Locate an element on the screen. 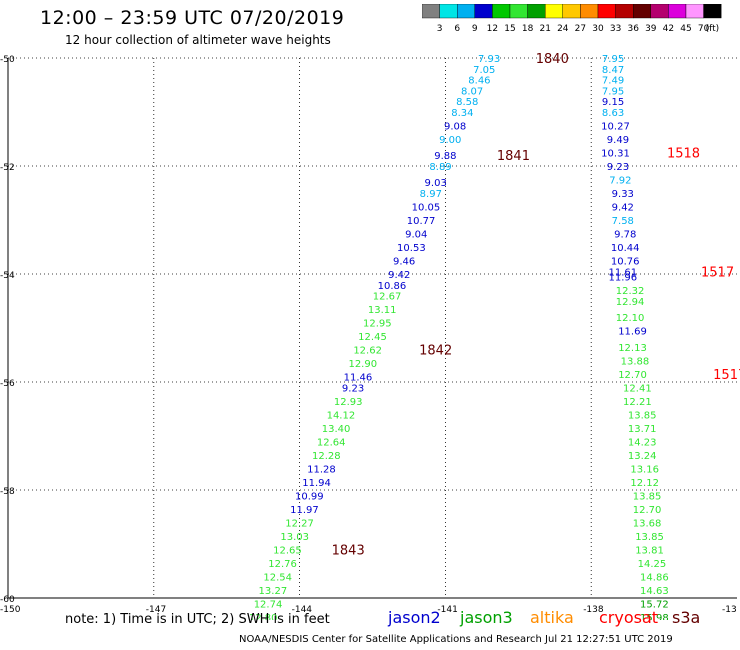 The image size is (740, 650). pass-time-label: 1840 is located at coordinates (552, 59).